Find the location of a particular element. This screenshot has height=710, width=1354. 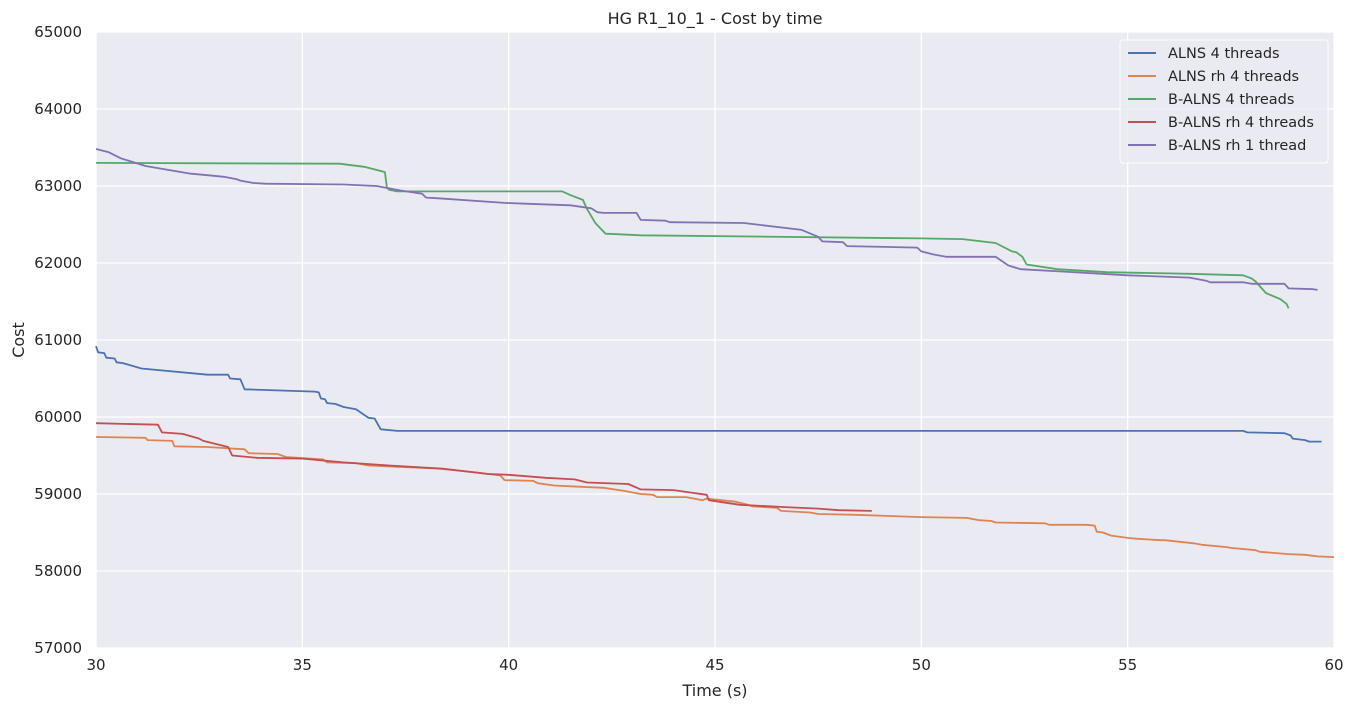

x-axis-label: Time (s) is located at coordinates (714, 690).